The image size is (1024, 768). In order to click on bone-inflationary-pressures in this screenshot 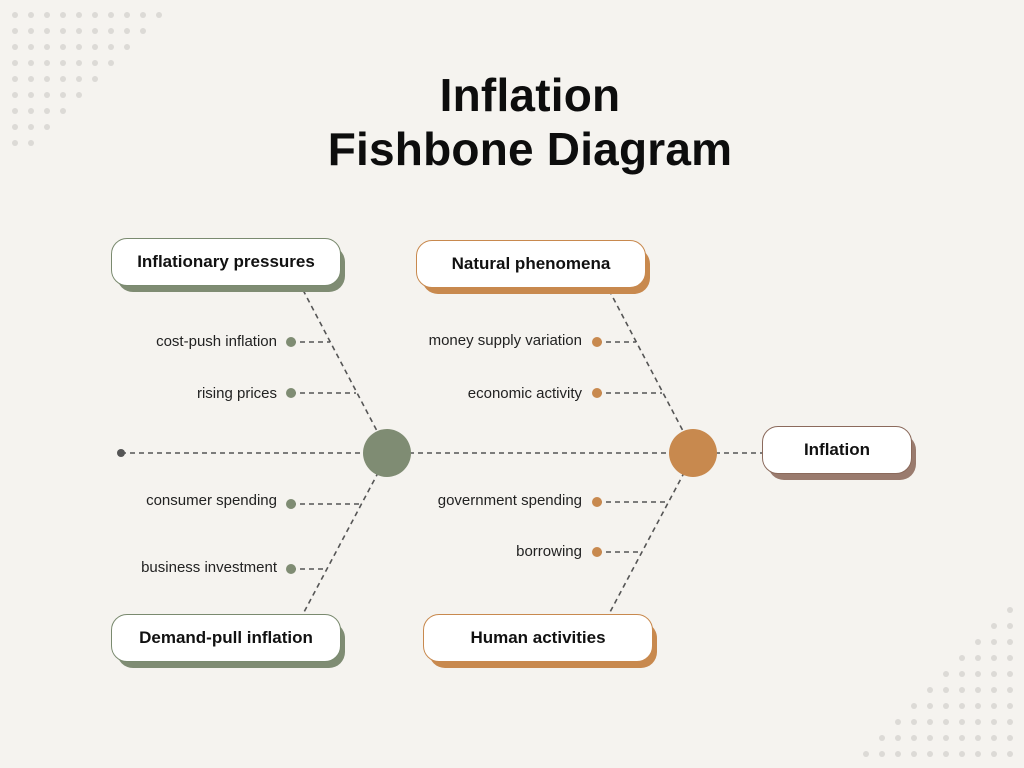, I will do `click(345, 370)`.